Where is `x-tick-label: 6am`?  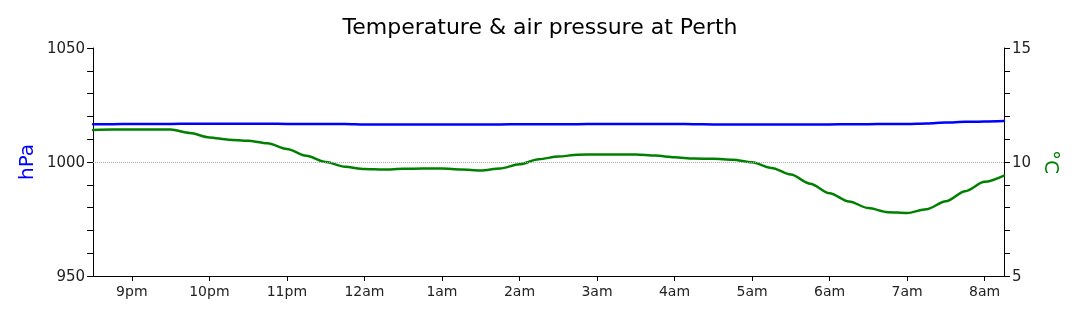 x-tick-label: 6am is located at coordinates (830, 291).